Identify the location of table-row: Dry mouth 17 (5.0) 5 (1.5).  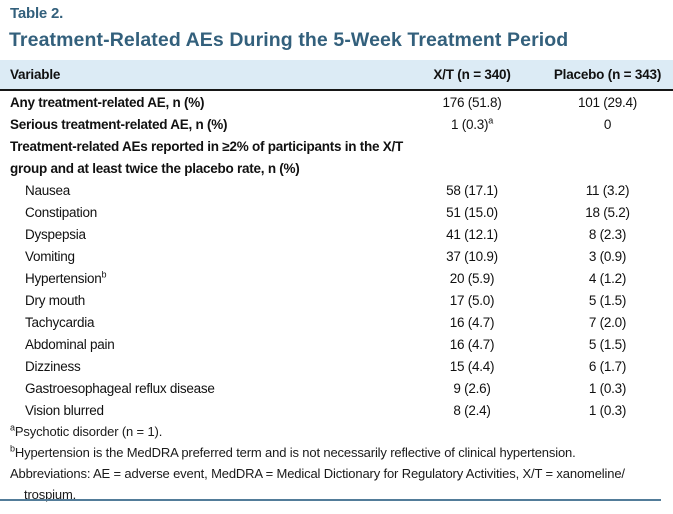
(336, 301).